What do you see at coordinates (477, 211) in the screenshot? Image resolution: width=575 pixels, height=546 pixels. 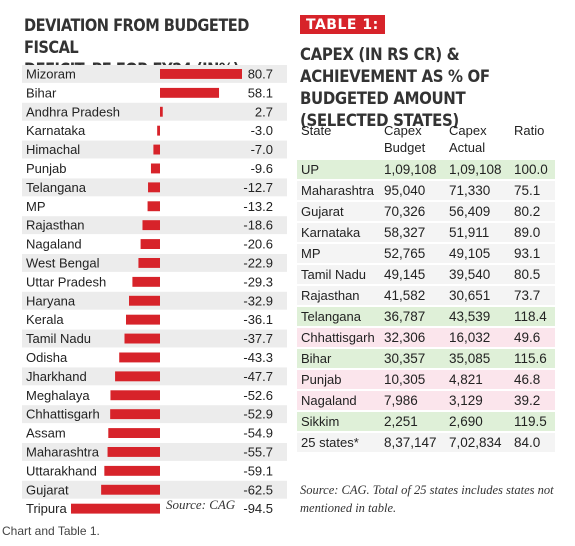 I see `cell-actual: 56,409` at bounding box center [477, 211].